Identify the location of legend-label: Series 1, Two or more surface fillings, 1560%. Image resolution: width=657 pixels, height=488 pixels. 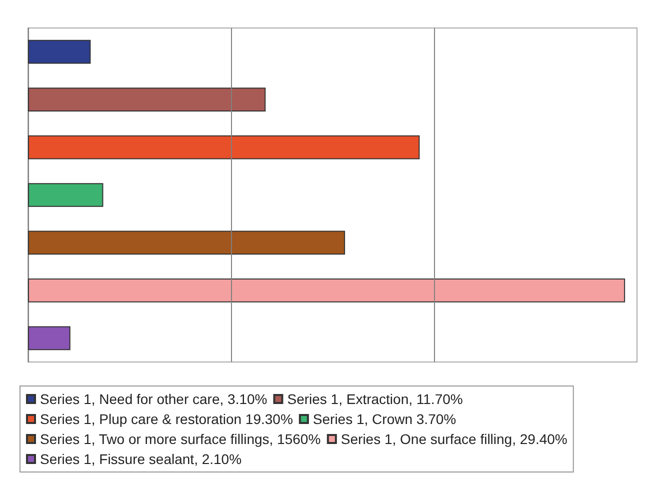
(180, 439).